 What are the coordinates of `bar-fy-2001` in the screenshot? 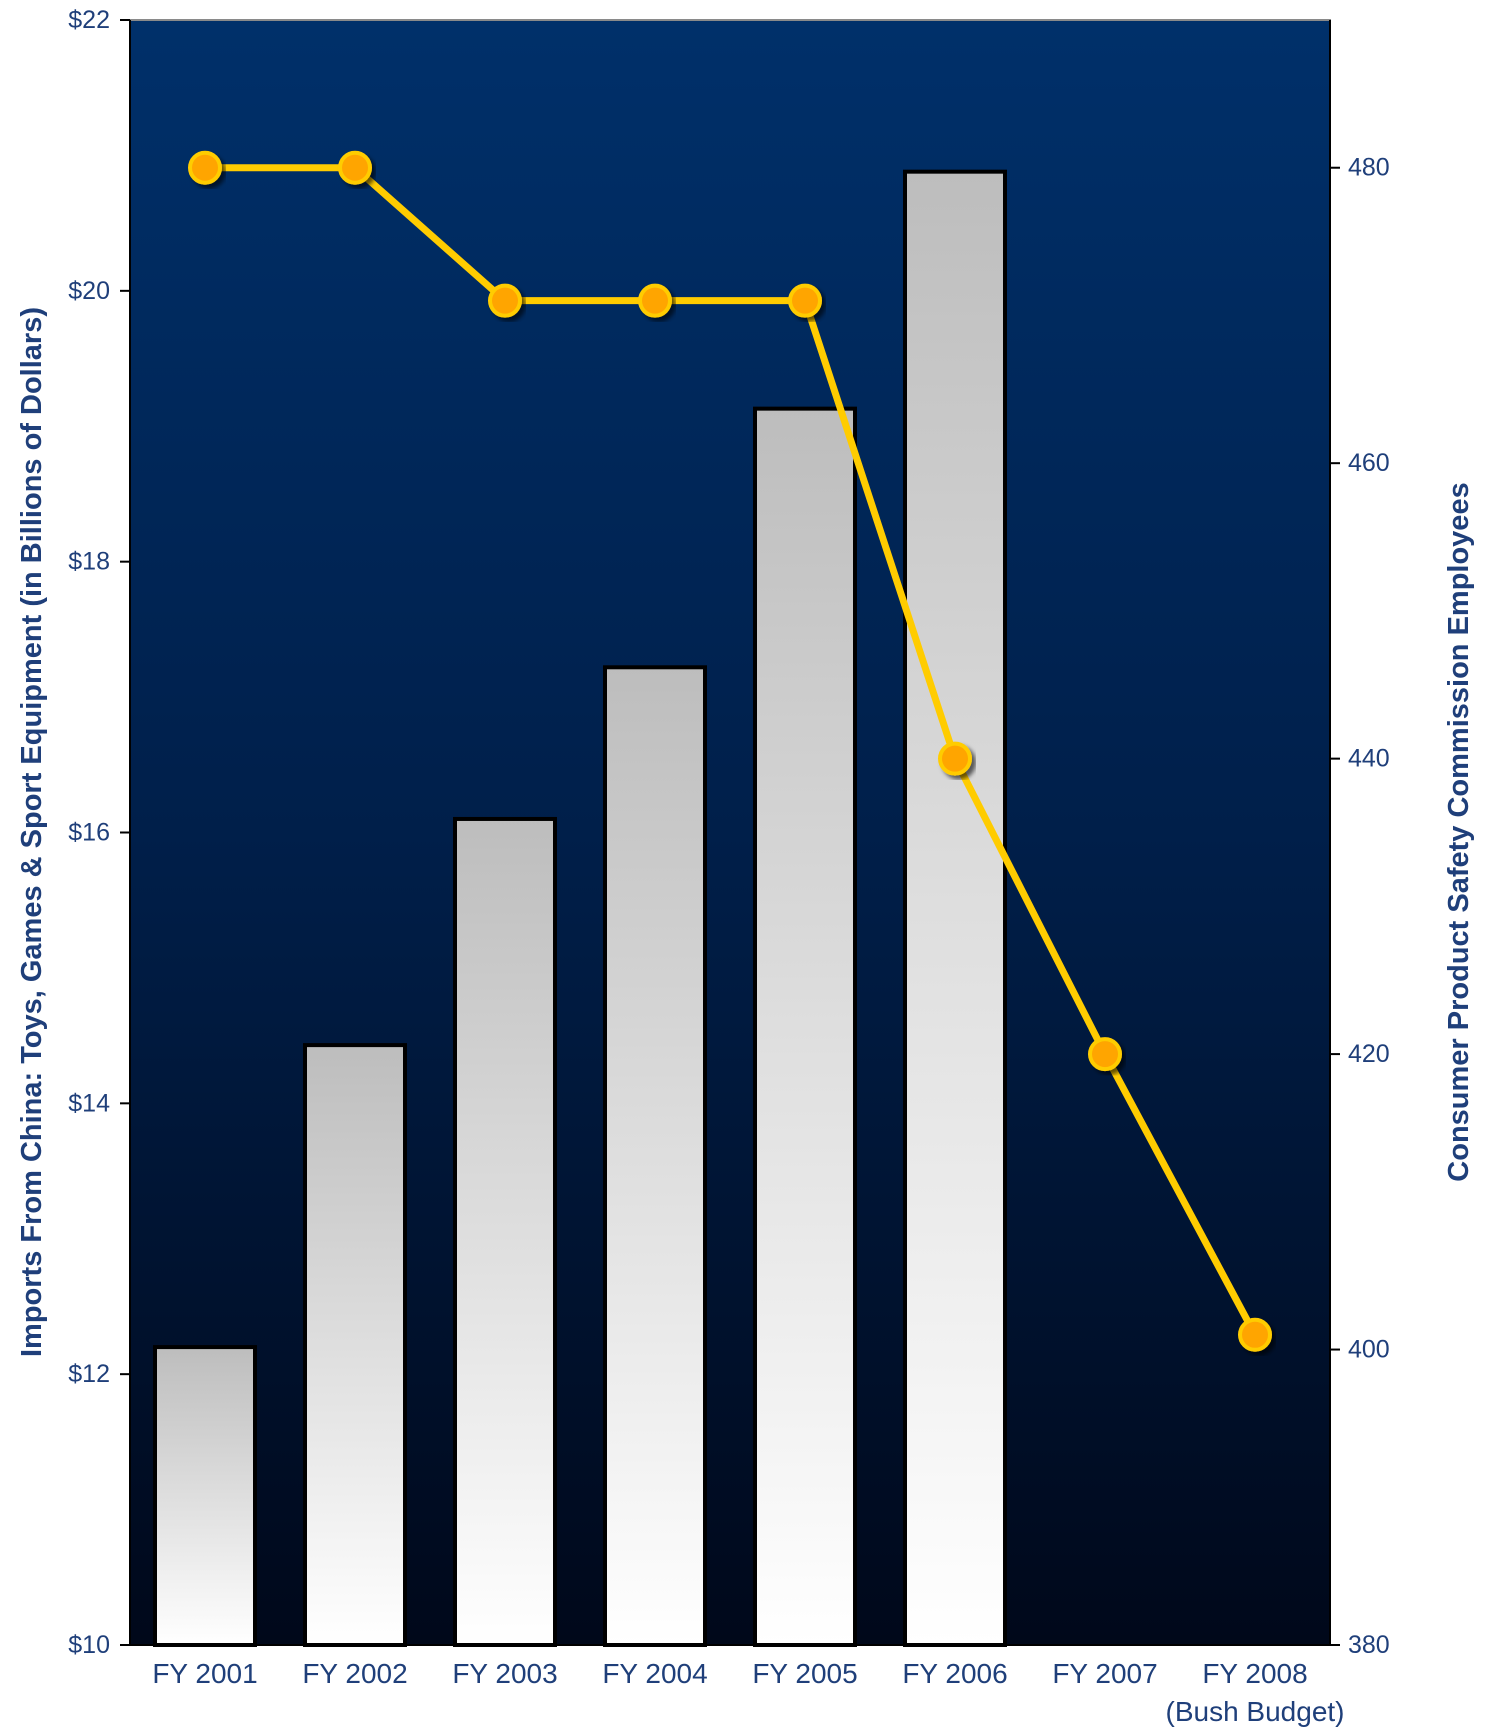 It's located at (205, 1496).